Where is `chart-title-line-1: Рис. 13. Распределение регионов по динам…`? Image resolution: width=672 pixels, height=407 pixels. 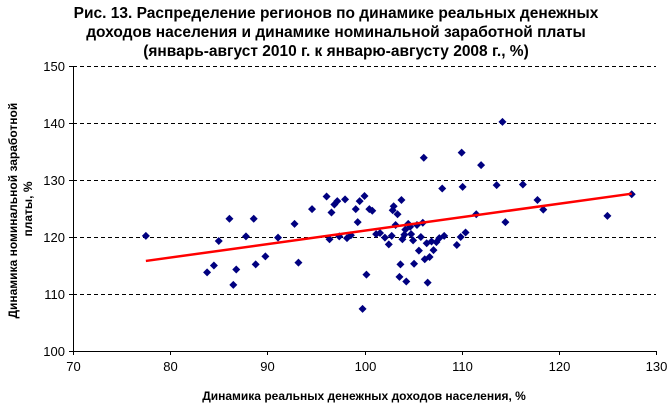
chart-title-line-1: Рис. 13. Распределение регионов по динам… is located at coordinates (336, 13).